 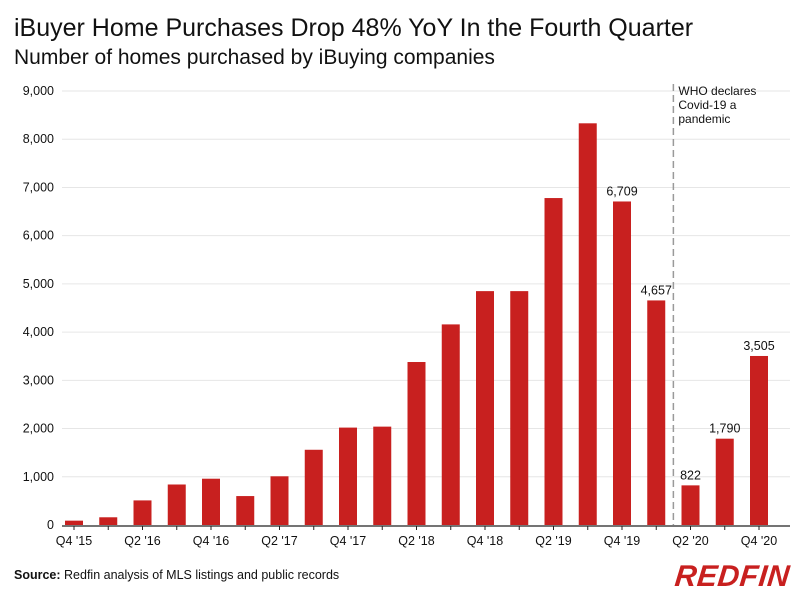 What do you see at coordinates (279, 541) in the screenshot?
I see `x-tick-label: Q2 '17` at bounding box center [279, 541].